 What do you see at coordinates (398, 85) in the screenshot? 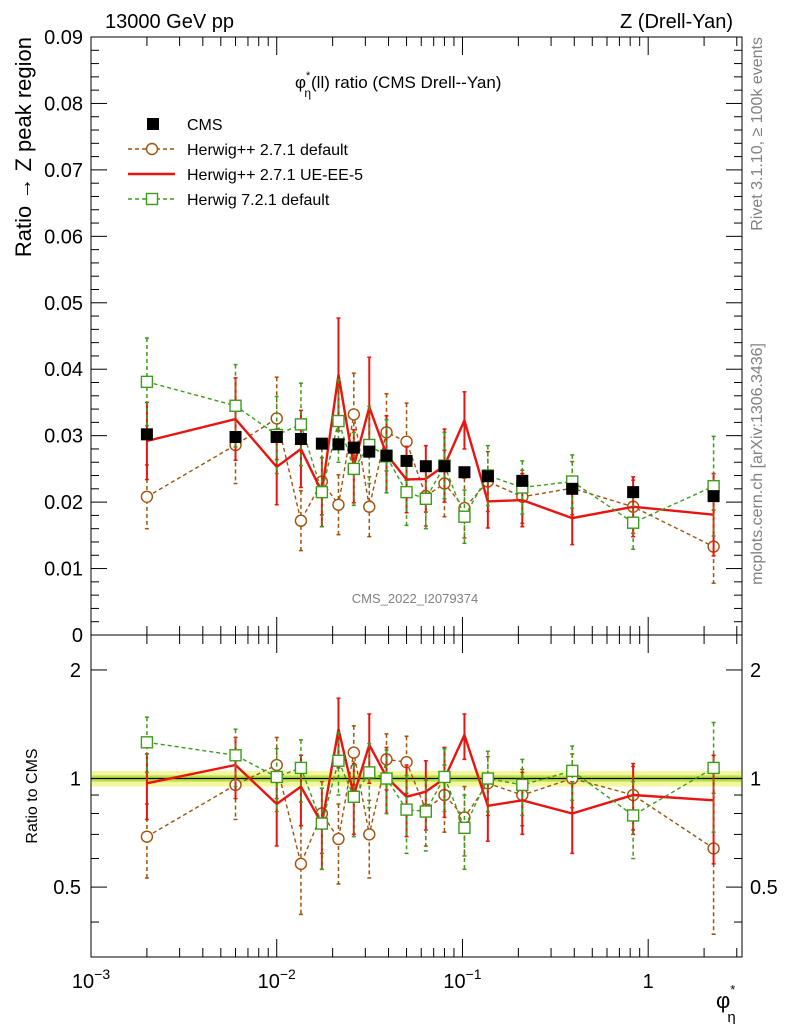
I see `main-title: φ* η(ll) ratio (CMS Drell--Yan)` at bounding box center [398, 85].